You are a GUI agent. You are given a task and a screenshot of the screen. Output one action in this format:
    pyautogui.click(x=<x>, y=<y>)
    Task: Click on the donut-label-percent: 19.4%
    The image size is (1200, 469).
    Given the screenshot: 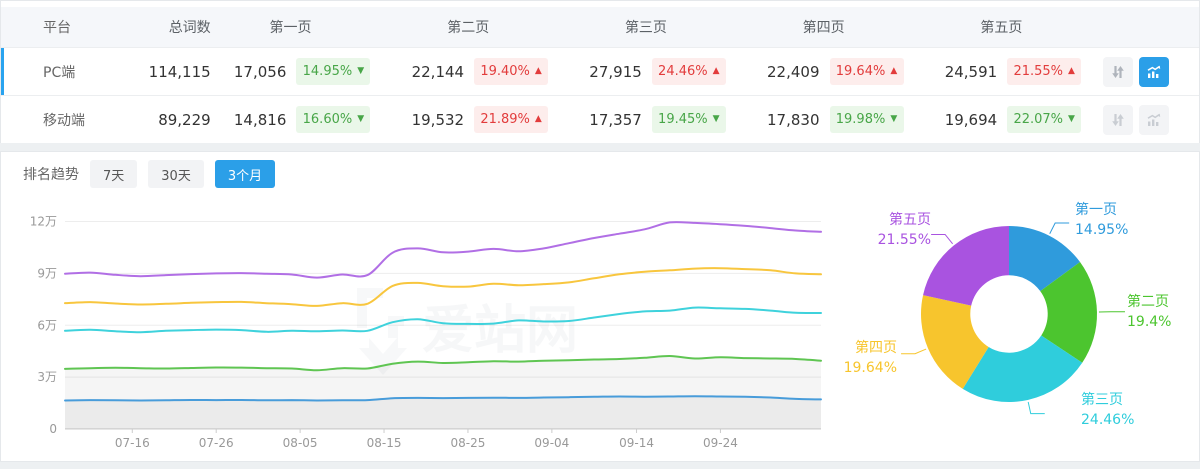 What is the action you would take?
    pyautogui.click(x=1149, y=322)
    